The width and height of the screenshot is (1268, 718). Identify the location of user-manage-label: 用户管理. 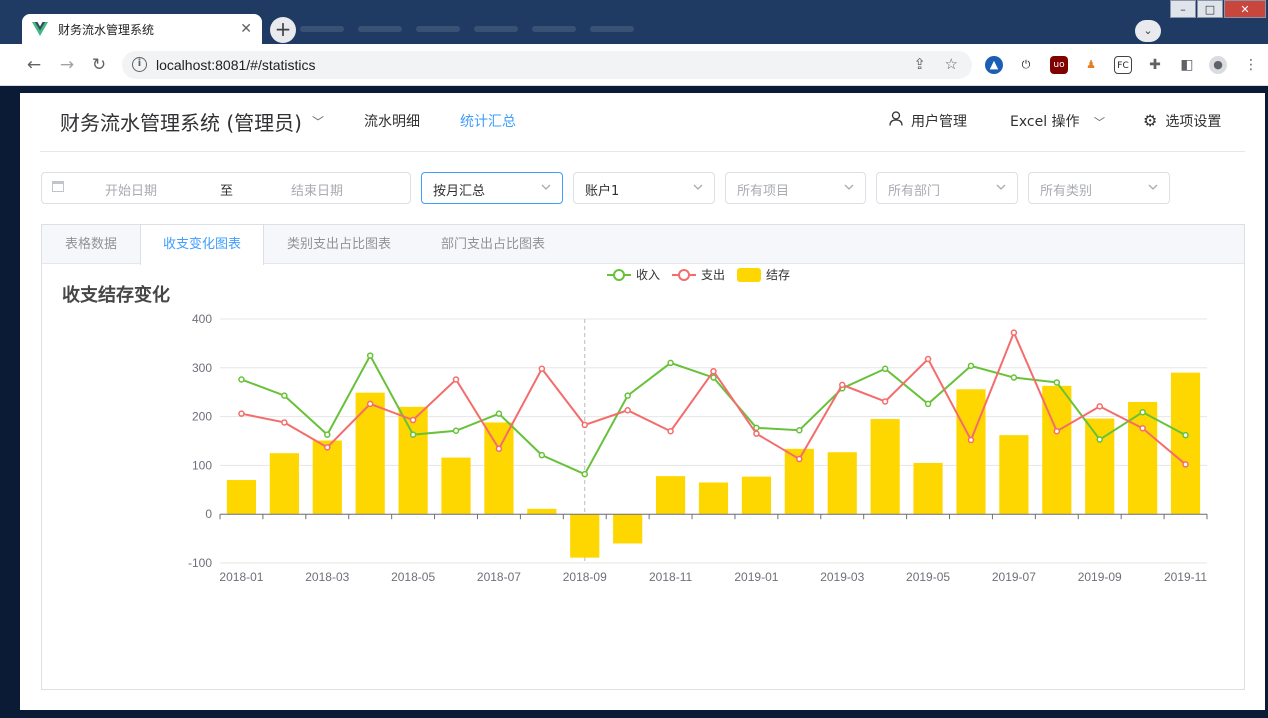
(939, 122).